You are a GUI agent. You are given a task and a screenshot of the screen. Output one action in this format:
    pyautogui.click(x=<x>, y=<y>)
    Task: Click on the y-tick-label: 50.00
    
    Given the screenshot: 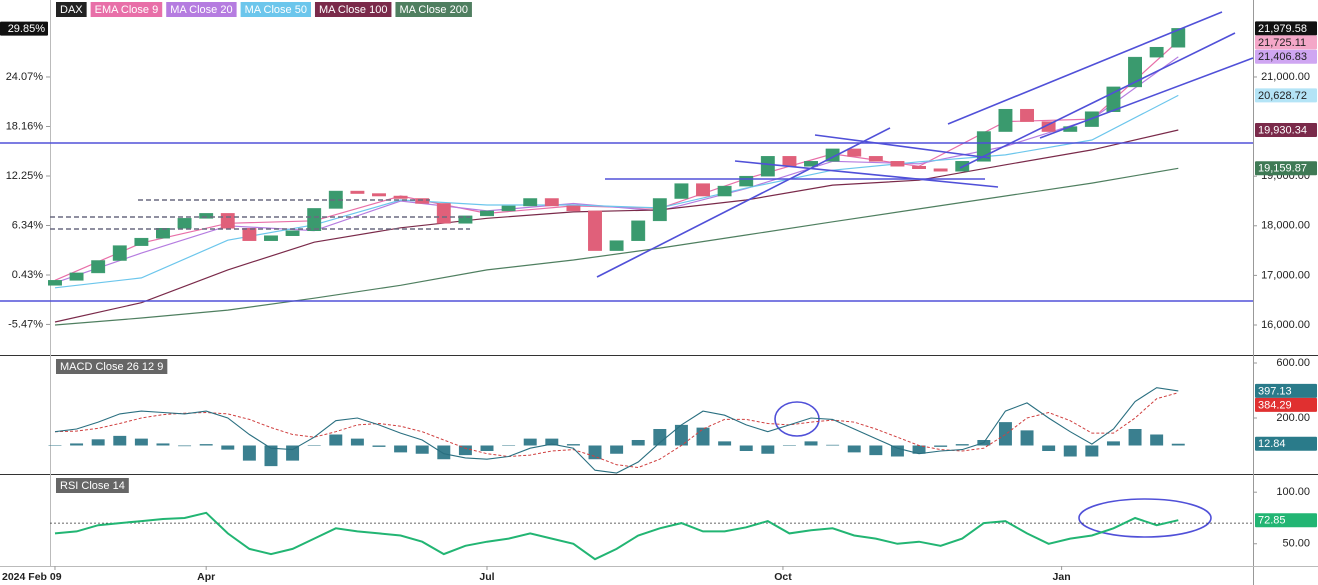 What is the action you would take?
    pyautogui.click(x=1296, y=544)
    